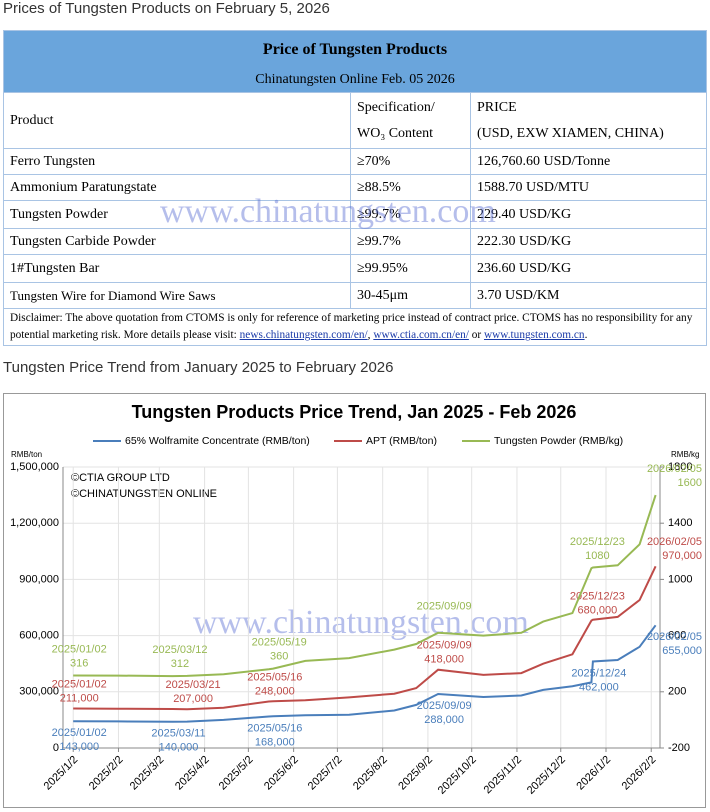  Describe the element at coordinates (476, 335) in the screenshot. I see `disclaimer-text: or` at that location.